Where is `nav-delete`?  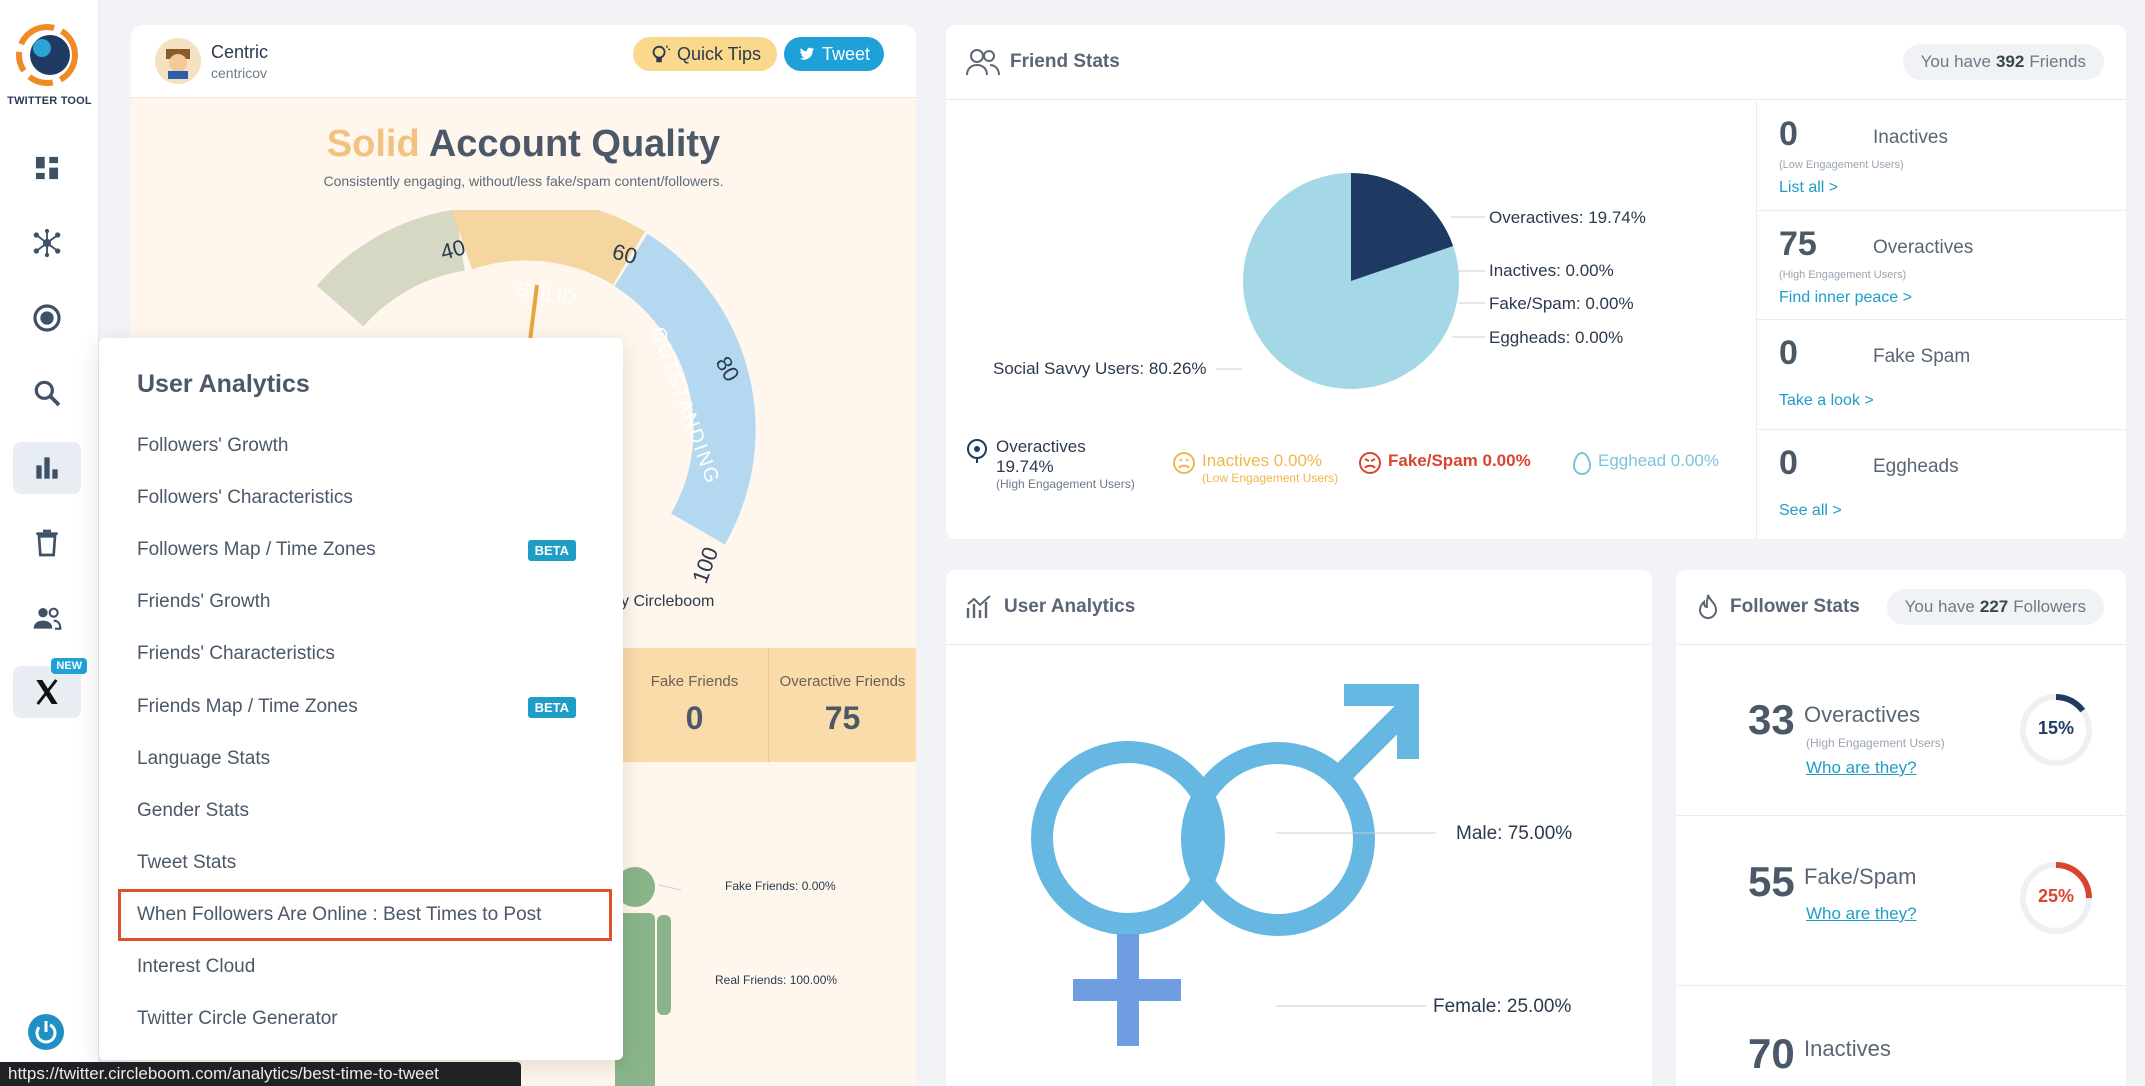 nav-delete is located at coordinates (47, 543).